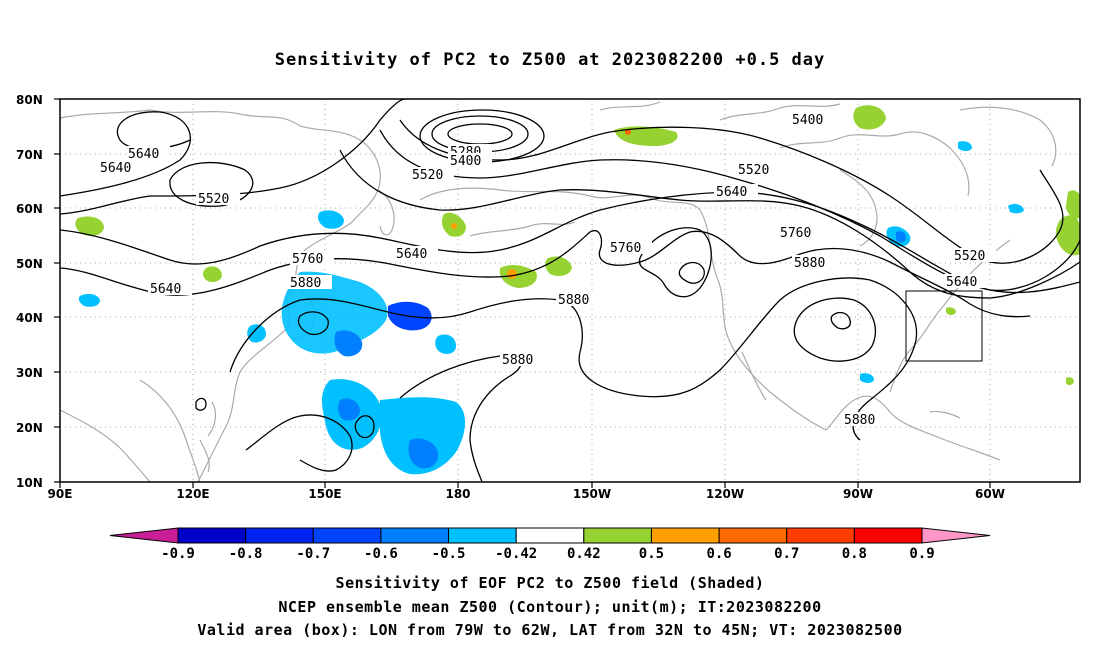 The height and width of the screenshot is (650, 1100). Describe the element at coordinates (178, 554) in the screenshot. I see `legend-label: -0.9` at that location.